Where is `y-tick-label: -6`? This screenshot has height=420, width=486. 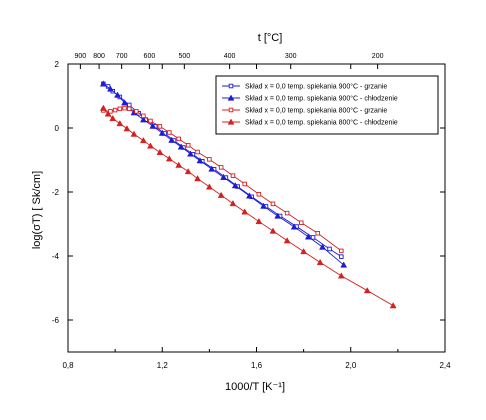
y-tick-label: -6 is located at coordinates (56, 320).